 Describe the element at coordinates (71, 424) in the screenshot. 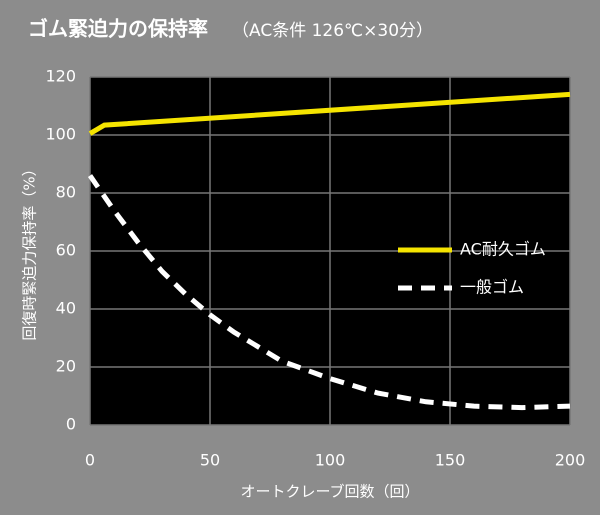

I see `y-tick-label: 0` at that location.